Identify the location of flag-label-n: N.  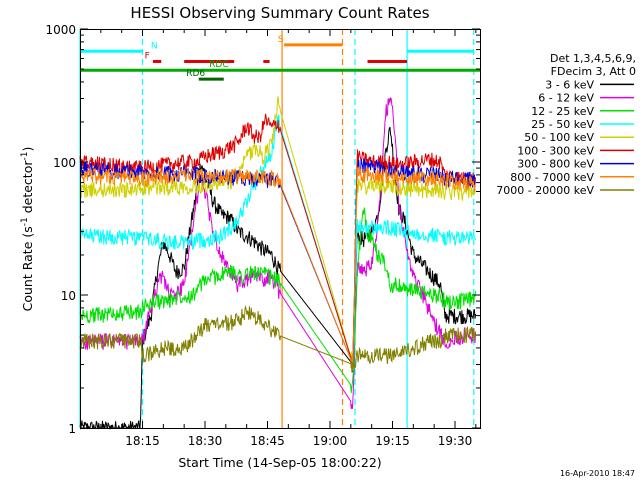
(154, 46).